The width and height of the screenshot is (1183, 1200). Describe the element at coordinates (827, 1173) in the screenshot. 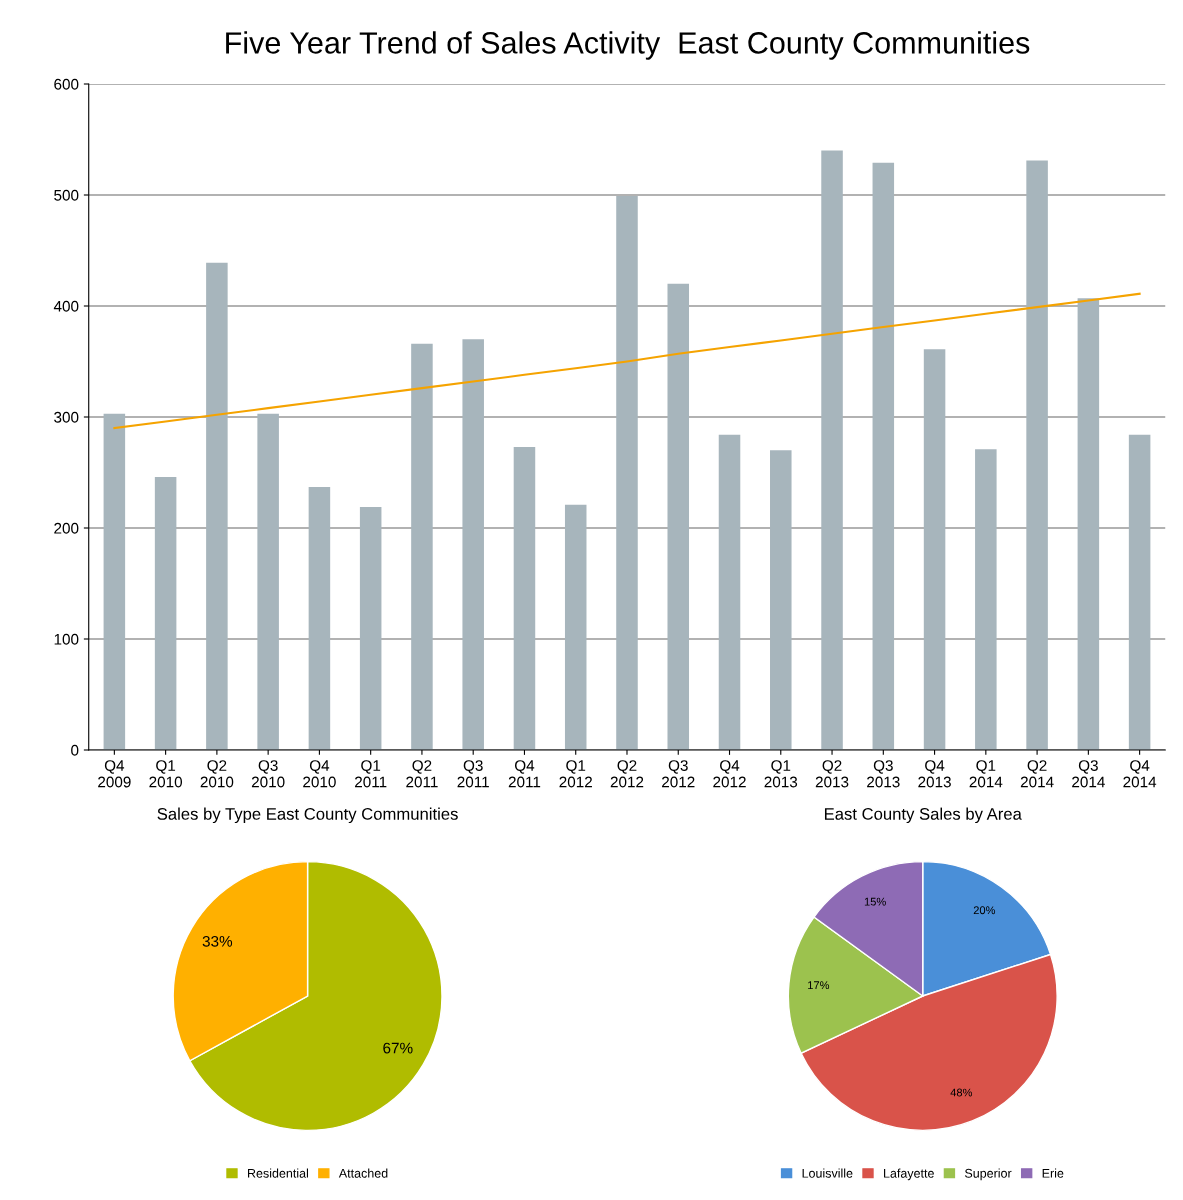

I see `legend-label: Louisville` at that location.